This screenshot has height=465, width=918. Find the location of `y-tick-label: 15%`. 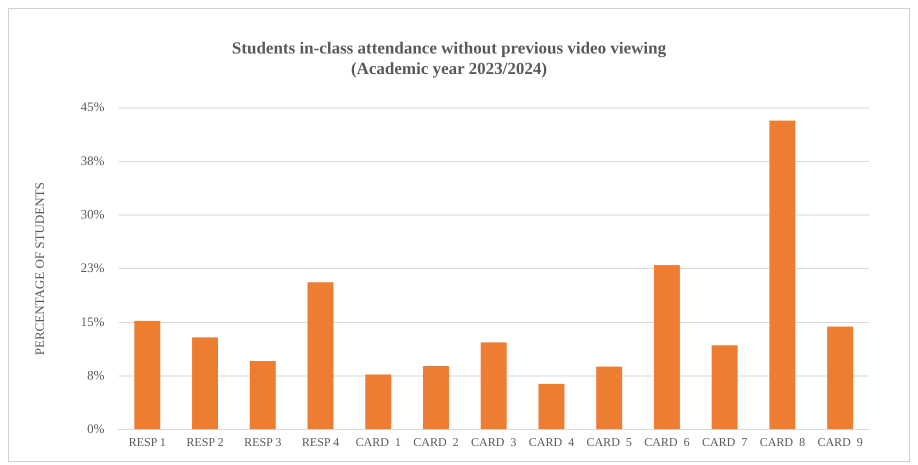

y-tick-label: 15% is located at coordinates (92, 321).